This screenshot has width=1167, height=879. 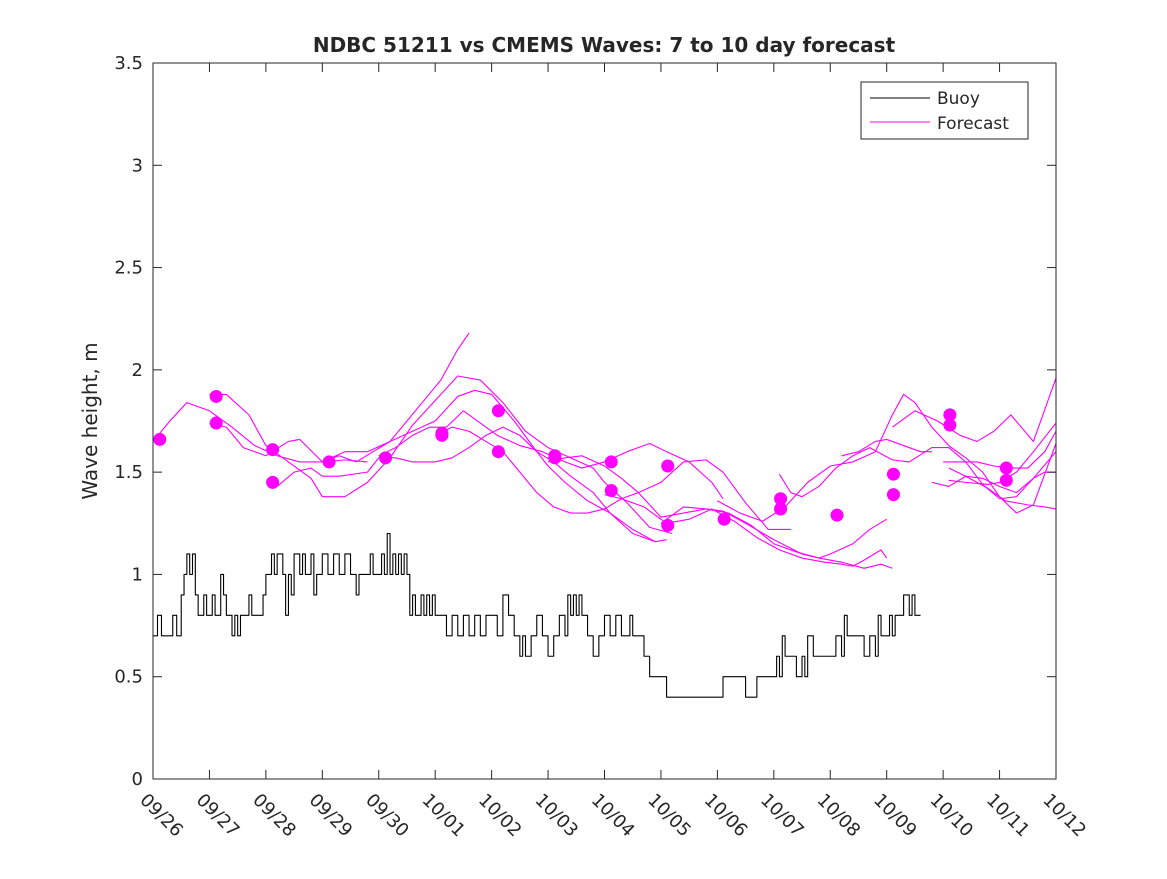 I want to click on y-tick-label: 1.5, so click(x=128, y=472).